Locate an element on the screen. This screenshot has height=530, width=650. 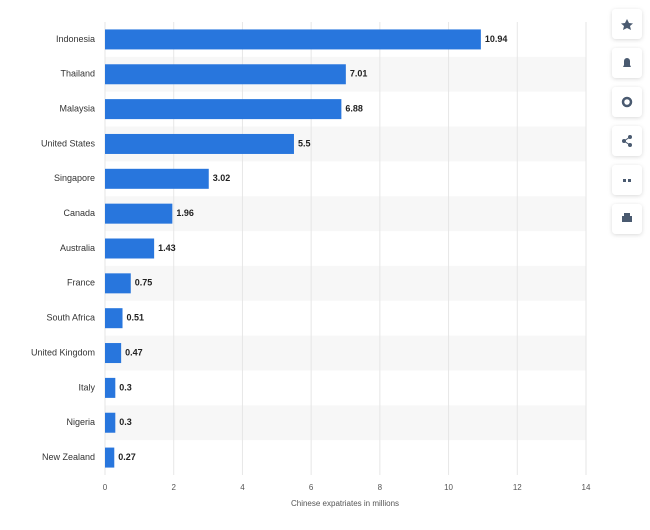
x-tick-label: 8 is located at coordinates (380, 487).